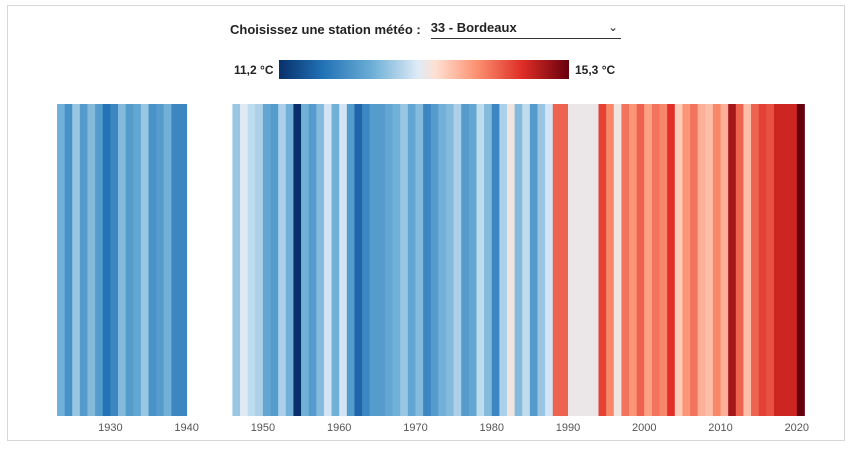  Describe the element at coordinates (594, 260) in the screenshot. I see `stripe-1993` at that location.